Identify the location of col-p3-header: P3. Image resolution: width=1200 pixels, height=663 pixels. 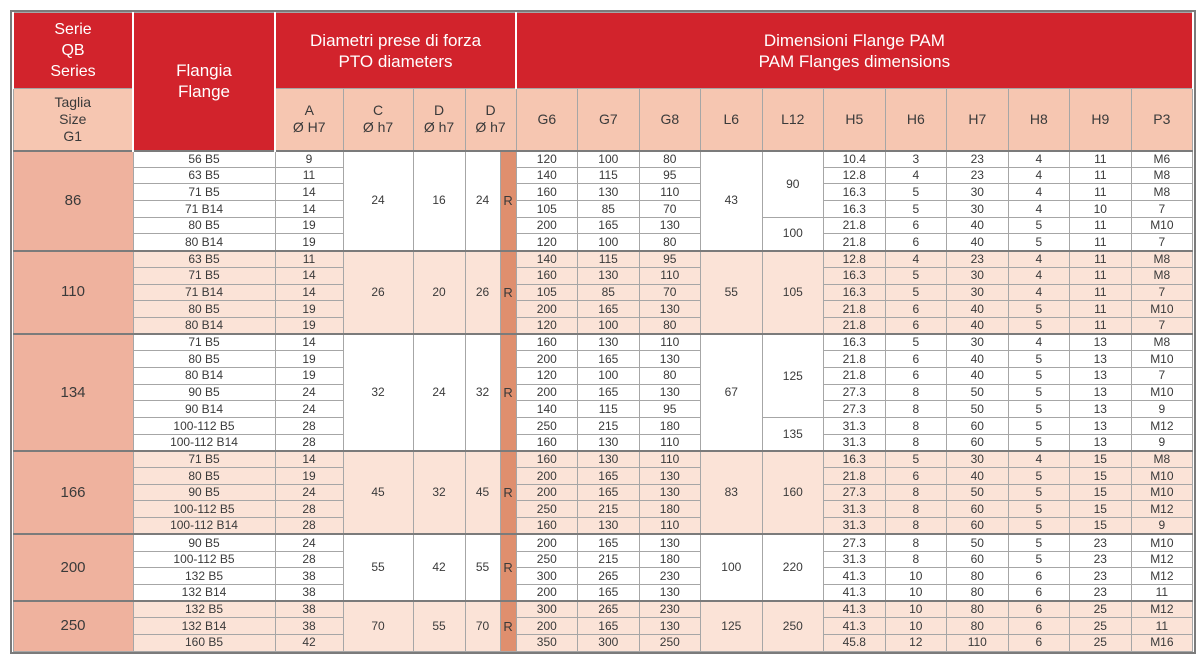
(1162, 119).